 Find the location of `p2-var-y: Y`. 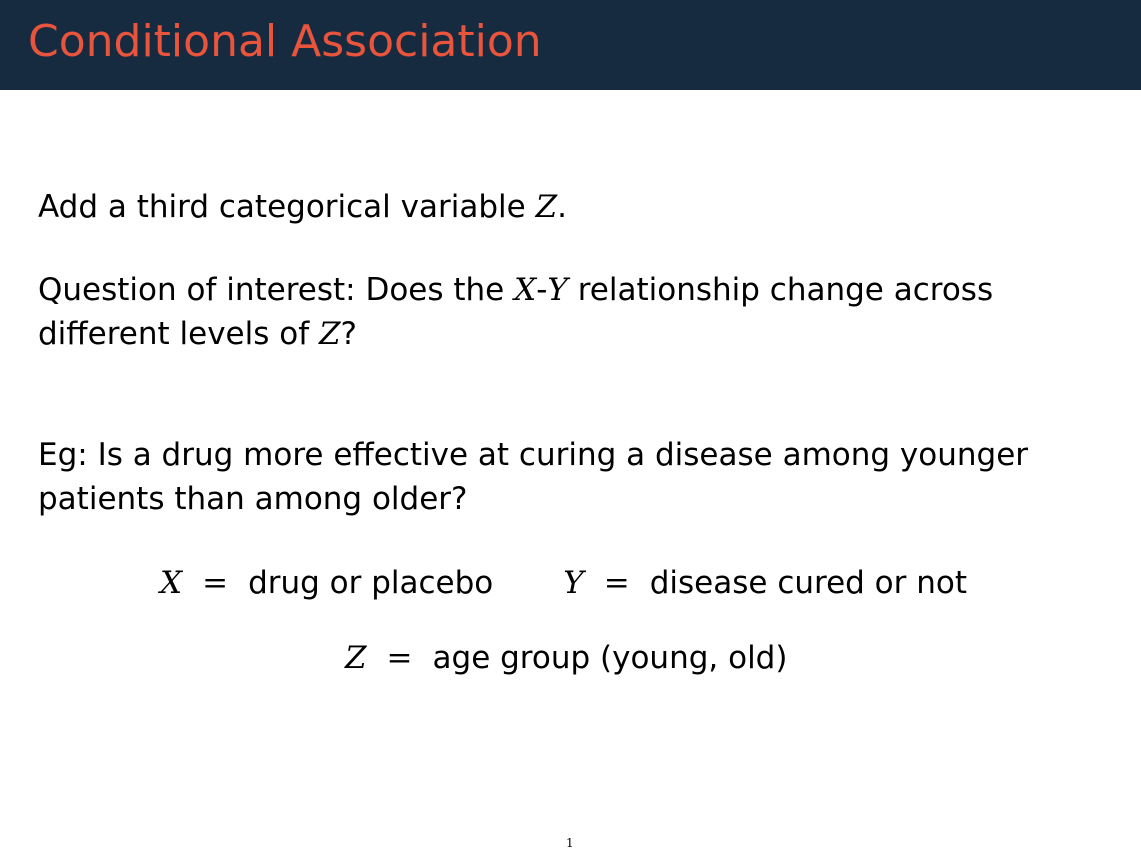

p2-var-y: Y is located at coordinates (557, 290).